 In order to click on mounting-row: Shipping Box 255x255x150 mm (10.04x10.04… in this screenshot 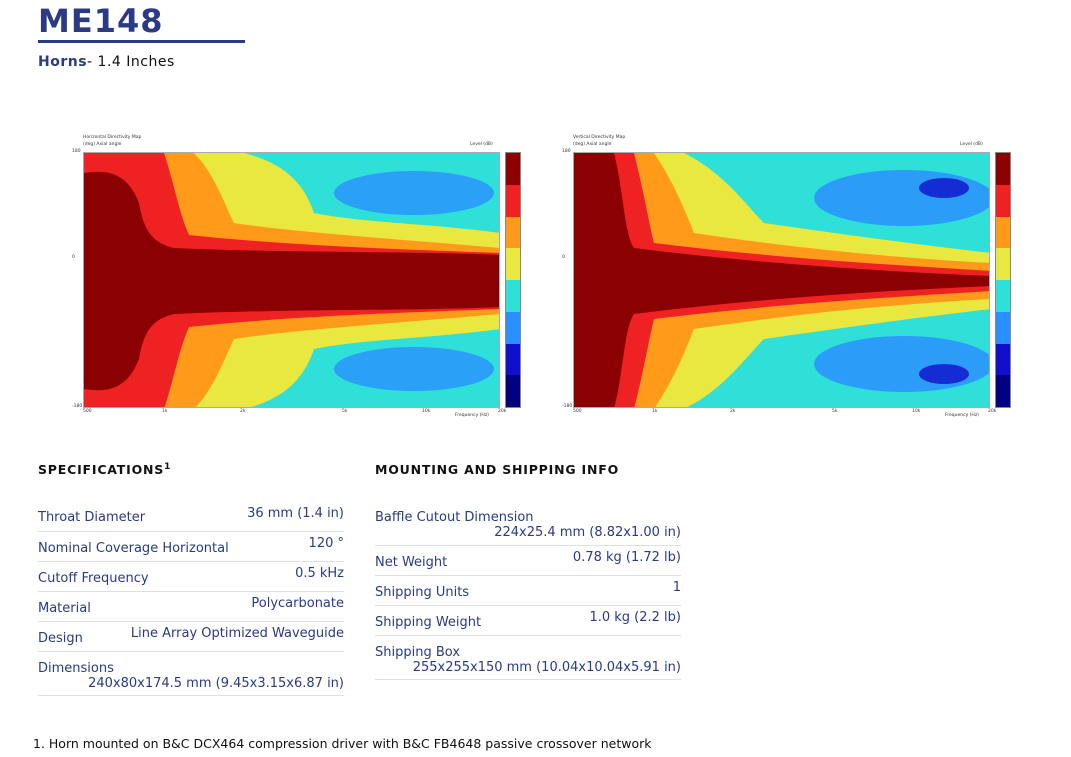, I will do `click(528, 658)`.